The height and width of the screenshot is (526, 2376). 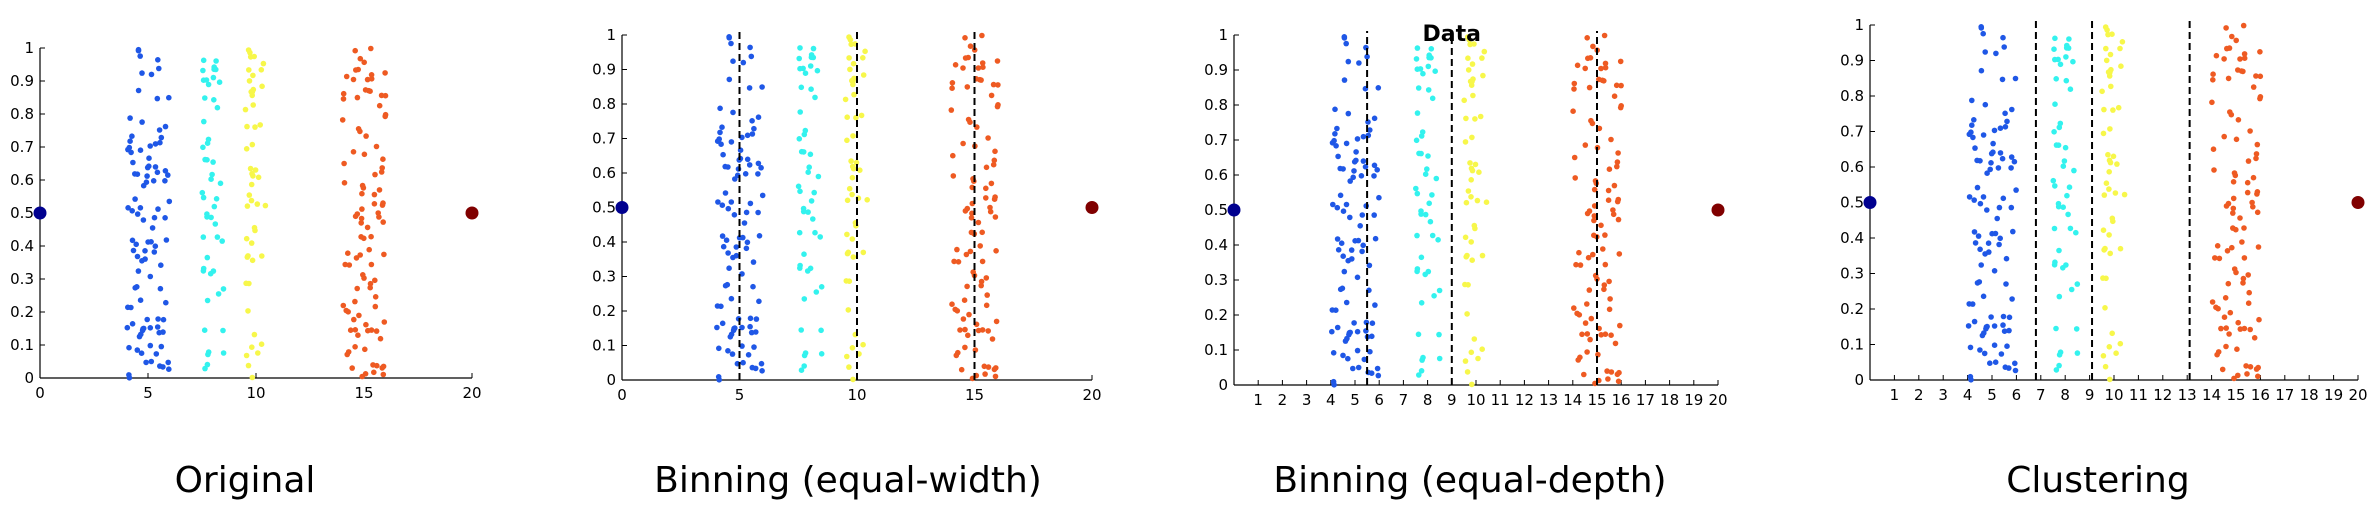 I want to click on x-tick-label: 0, so click(x=622, y=395).